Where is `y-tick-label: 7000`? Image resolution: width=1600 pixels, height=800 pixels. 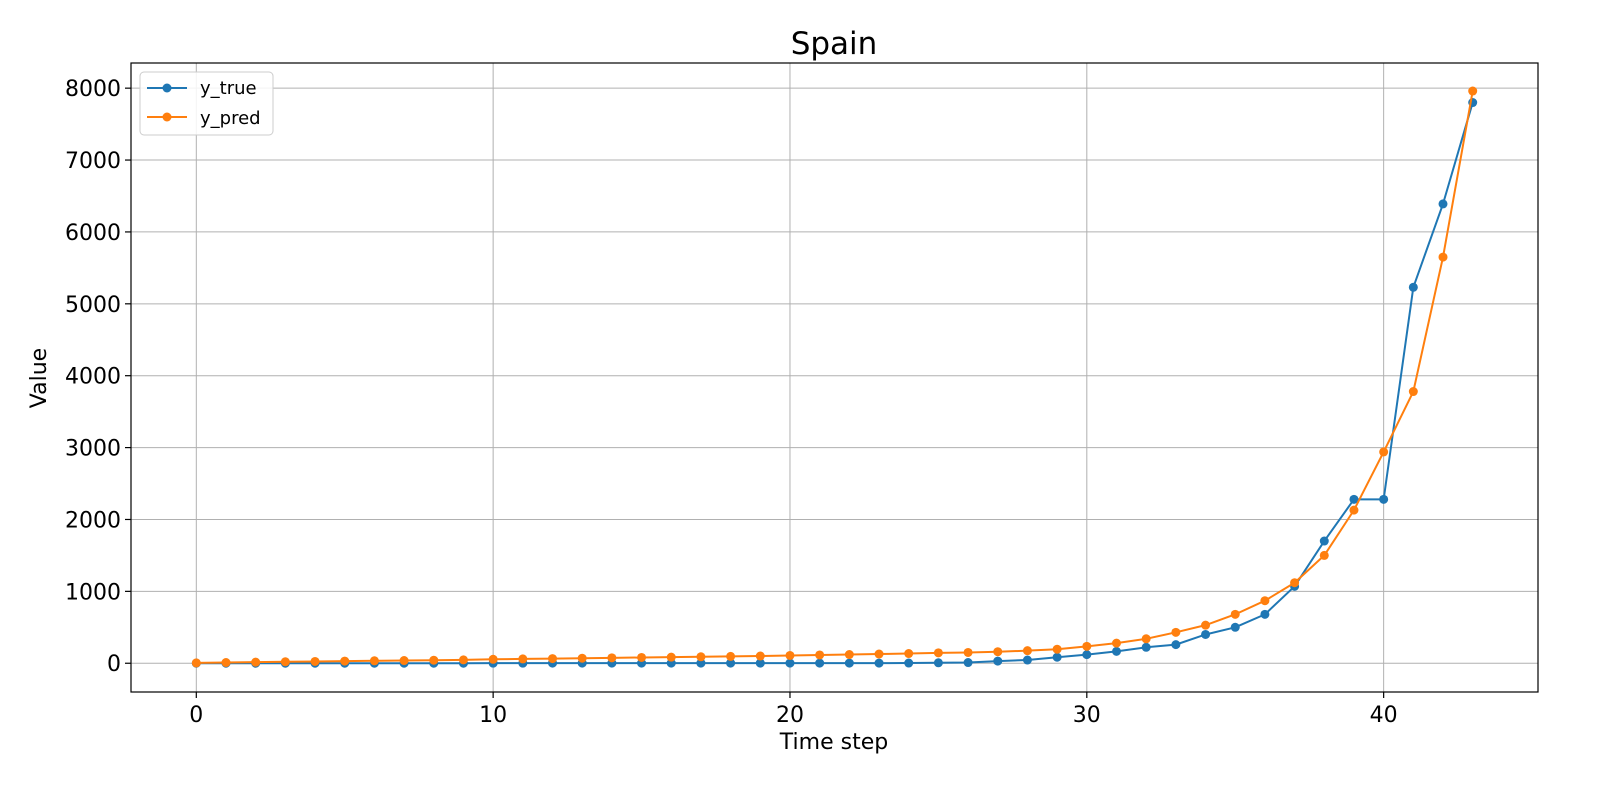 y-tick-label: 7000 is located at coordinates (93, 161).